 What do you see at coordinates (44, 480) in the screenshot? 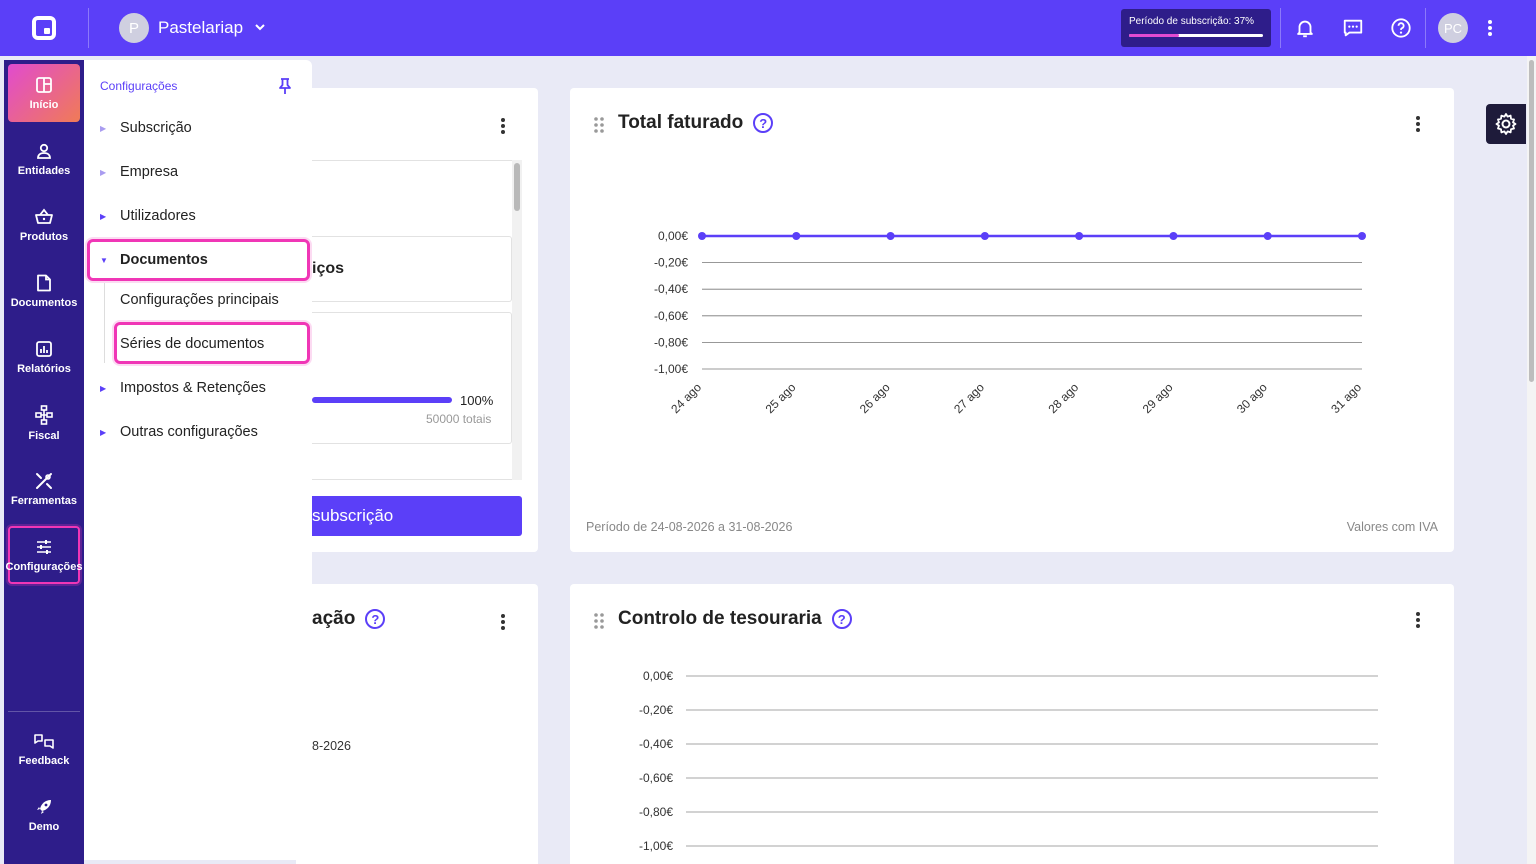
I see `tools-icon` at bounding box center [44, 480].